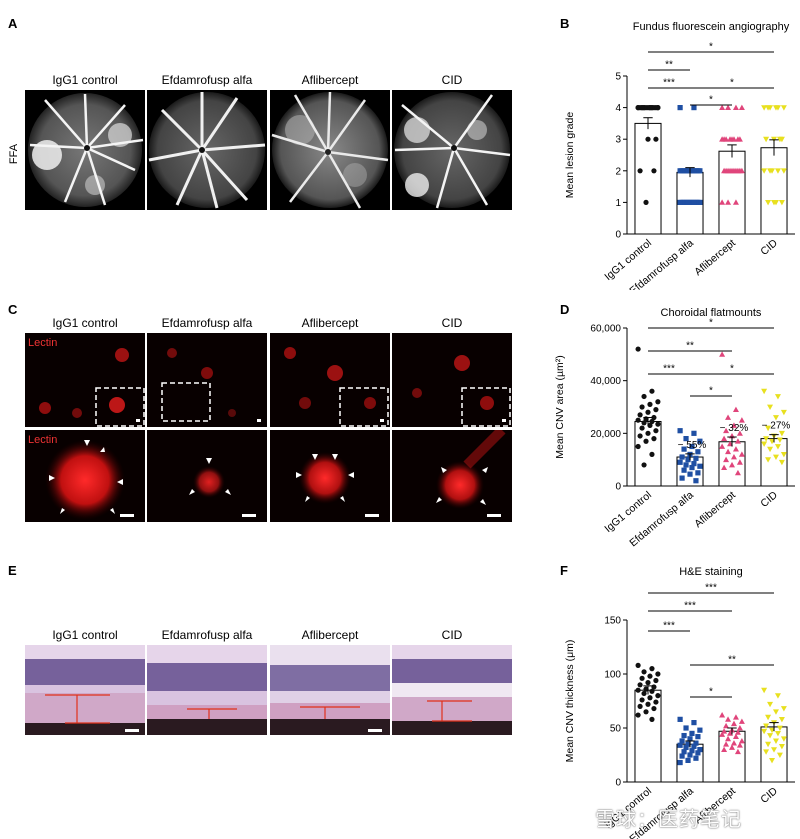 The height and width of the screenshot is (839, 800). Describe the element at coordinates (330, 476) in the screenshot. I see `lectin-zoom-aflibercept` at that location.